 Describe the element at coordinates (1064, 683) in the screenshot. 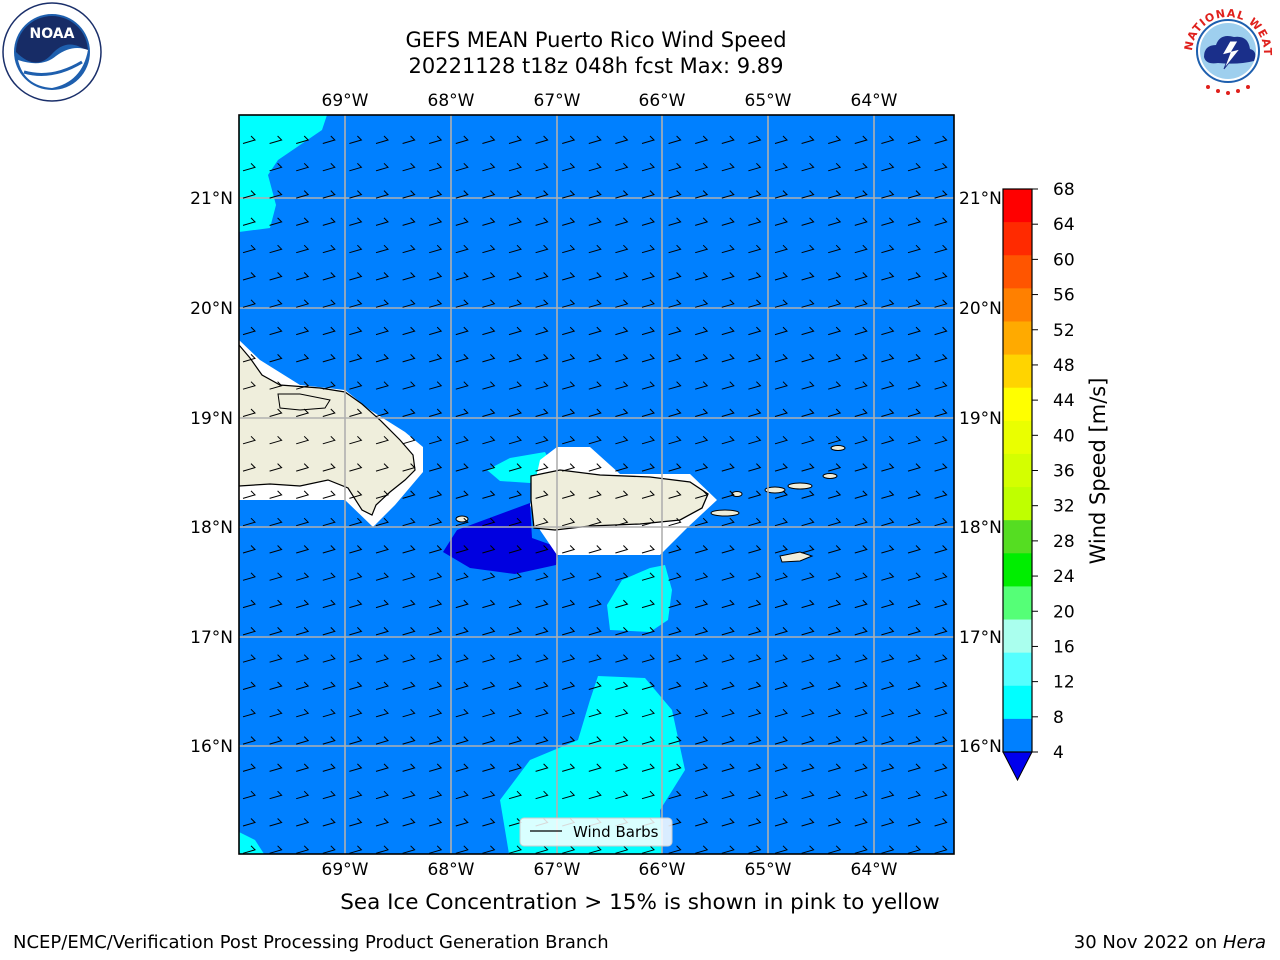

I see `colorbar-tick-label: 12` at that location.